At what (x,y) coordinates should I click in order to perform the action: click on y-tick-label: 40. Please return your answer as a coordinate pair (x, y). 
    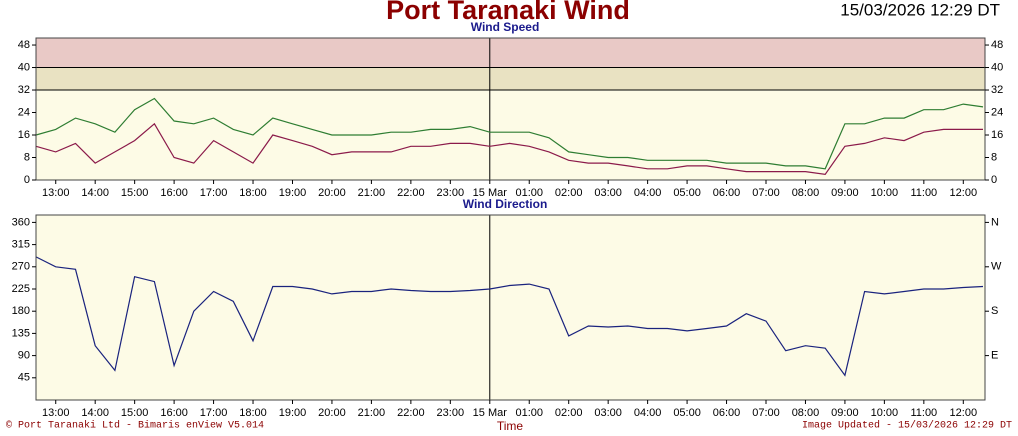
    Looking at the image, I should click on (24, 67).